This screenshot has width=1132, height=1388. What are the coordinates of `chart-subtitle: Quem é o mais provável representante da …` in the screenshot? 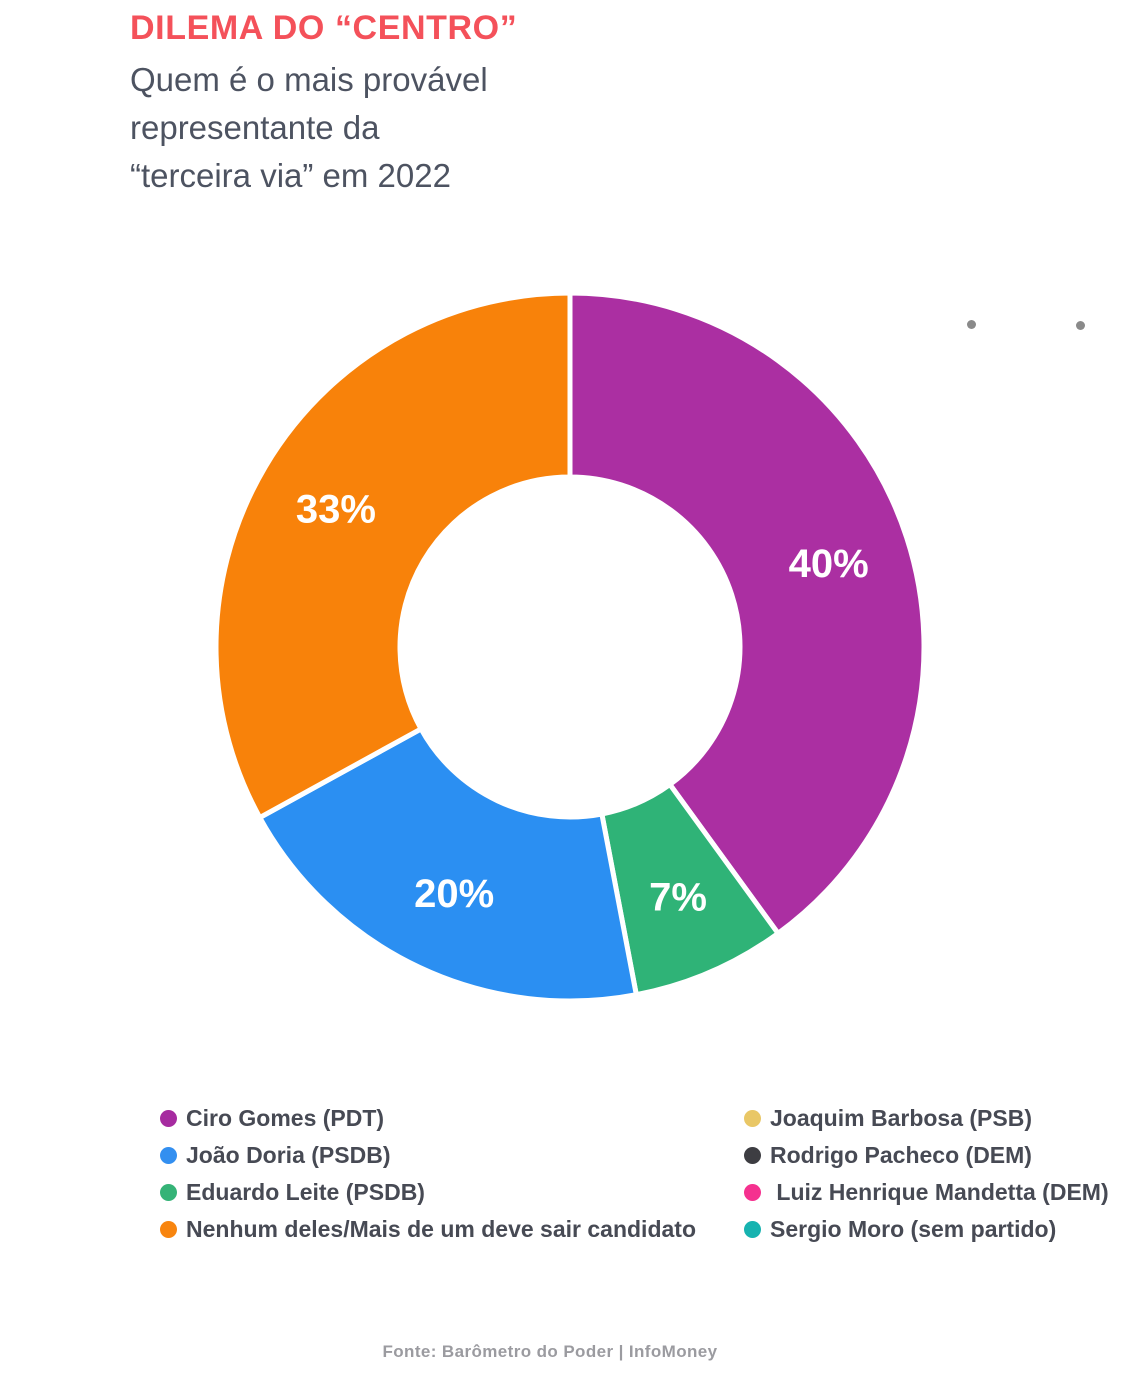 It's located at (440, 128).